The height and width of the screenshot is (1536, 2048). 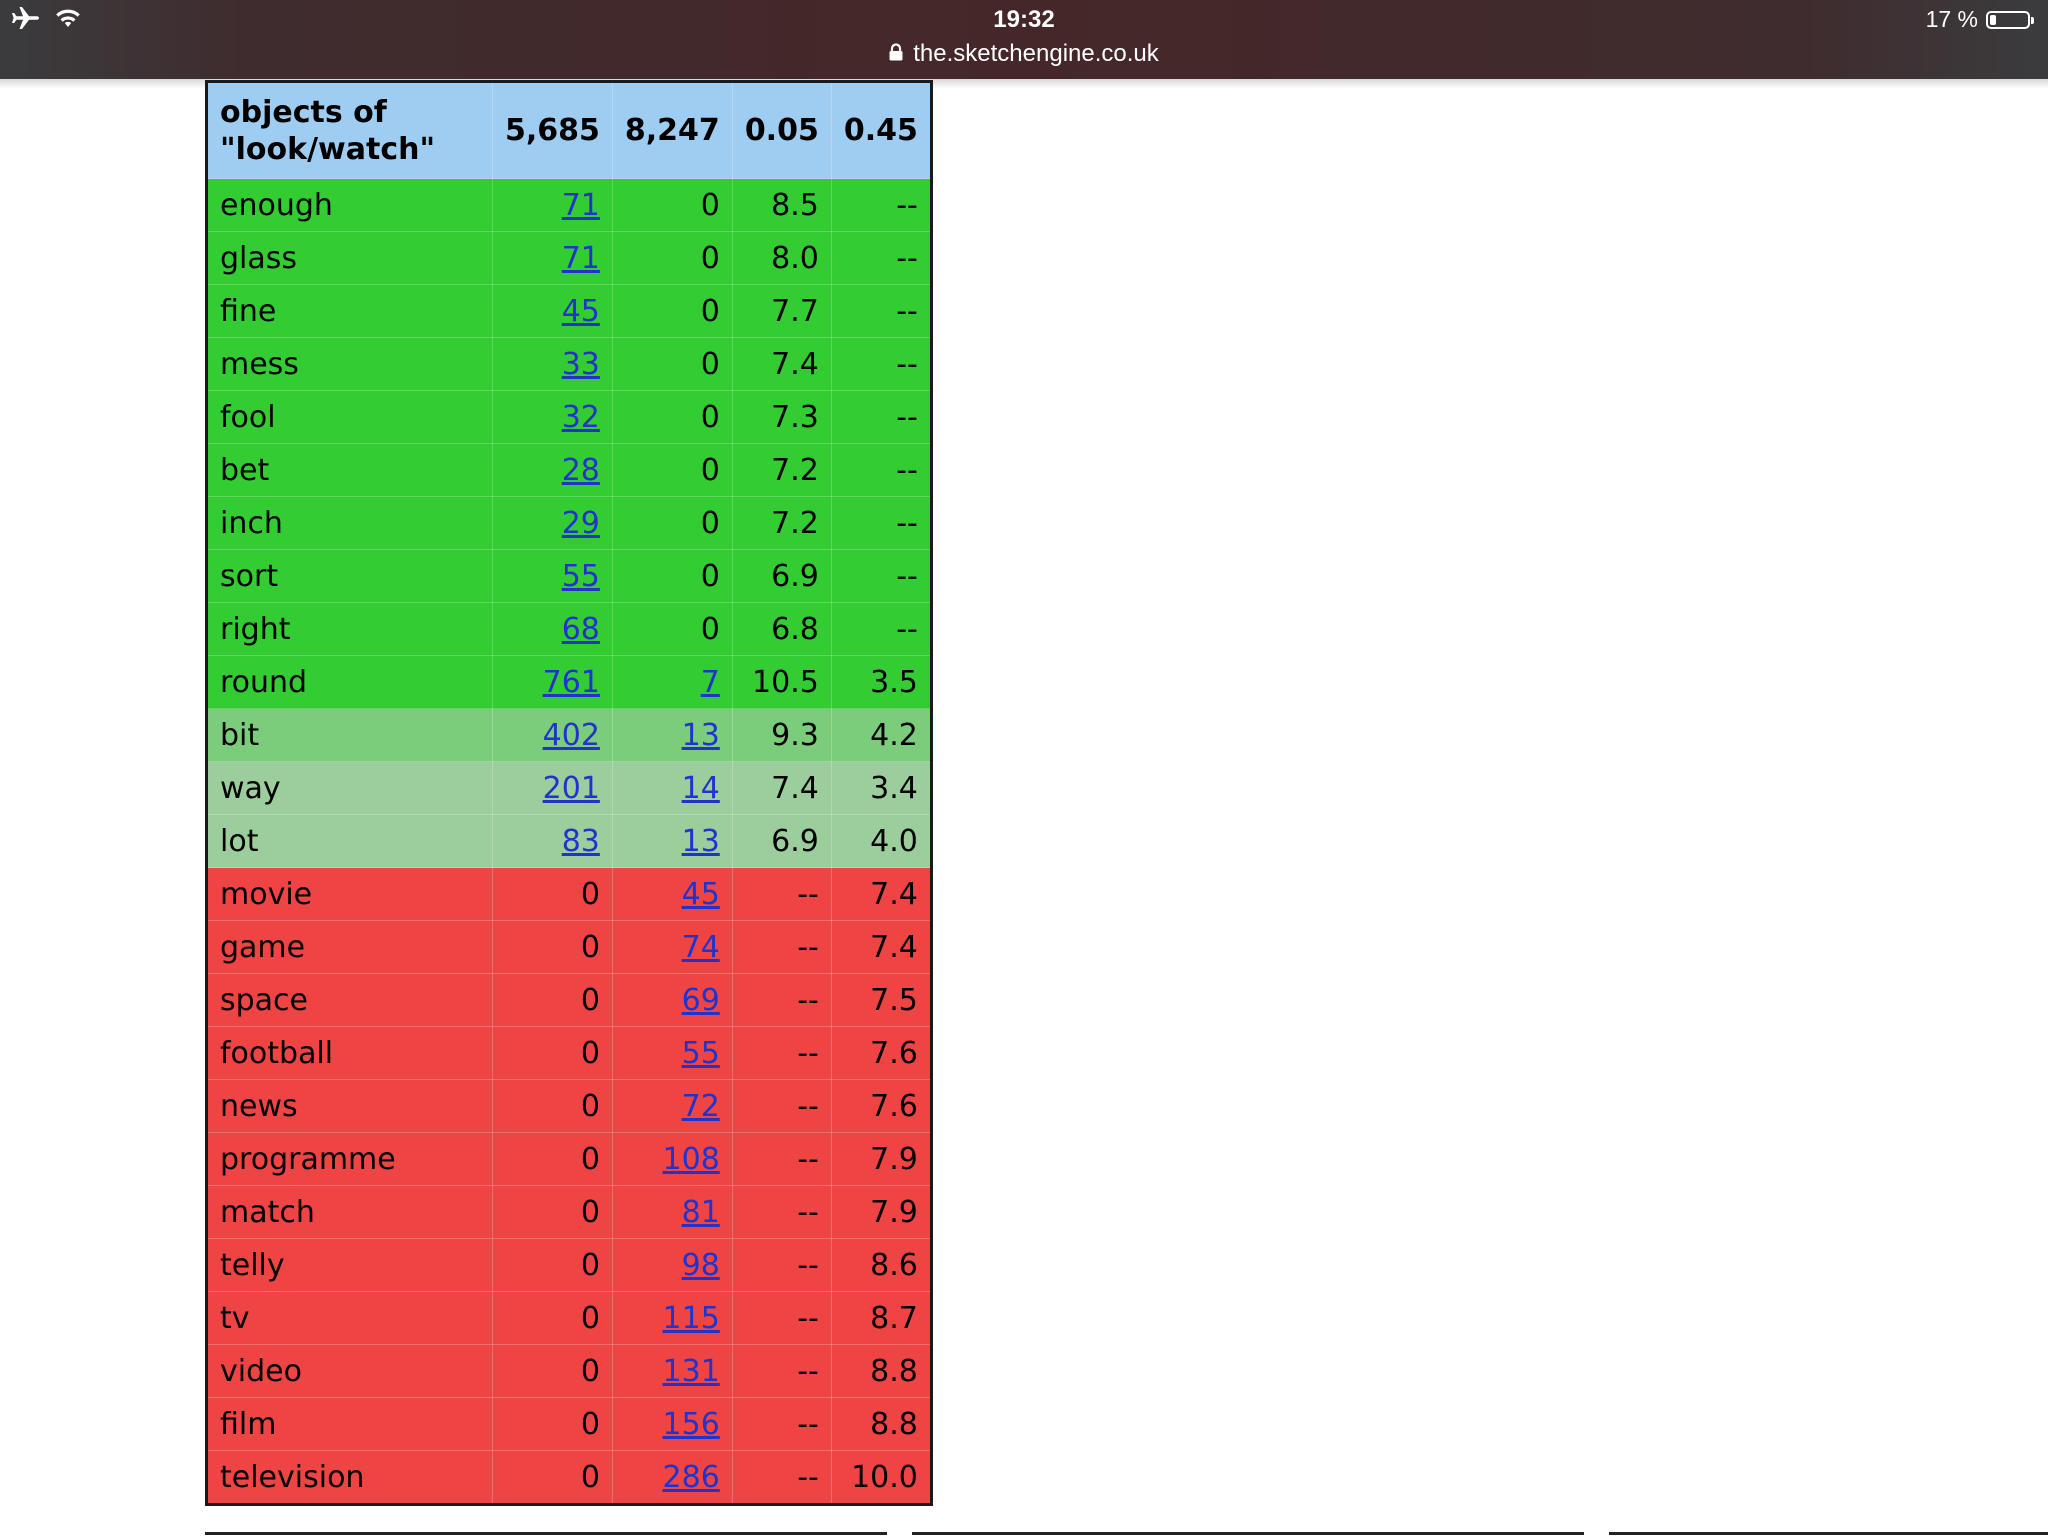 I want to click on row-freq1-link: 83, so click(x=580, y=841).